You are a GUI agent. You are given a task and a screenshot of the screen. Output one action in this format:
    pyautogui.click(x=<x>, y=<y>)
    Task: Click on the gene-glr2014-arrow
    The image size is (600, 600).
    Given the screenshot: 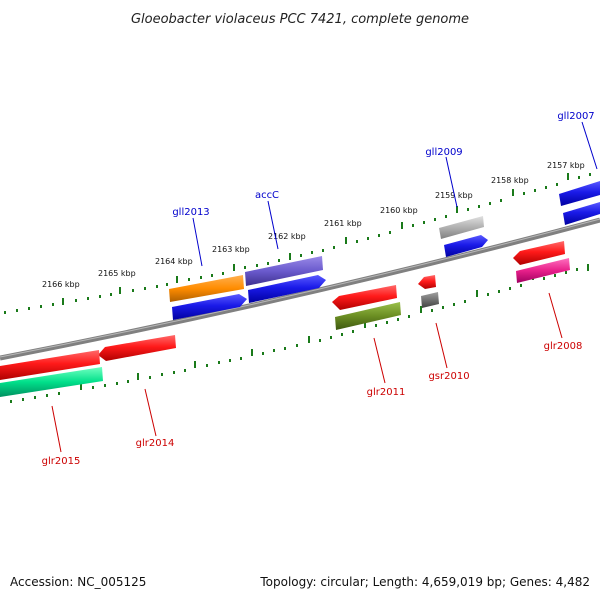 What is the action you would take?
    pyautogui.click(x=137, y=348)
    